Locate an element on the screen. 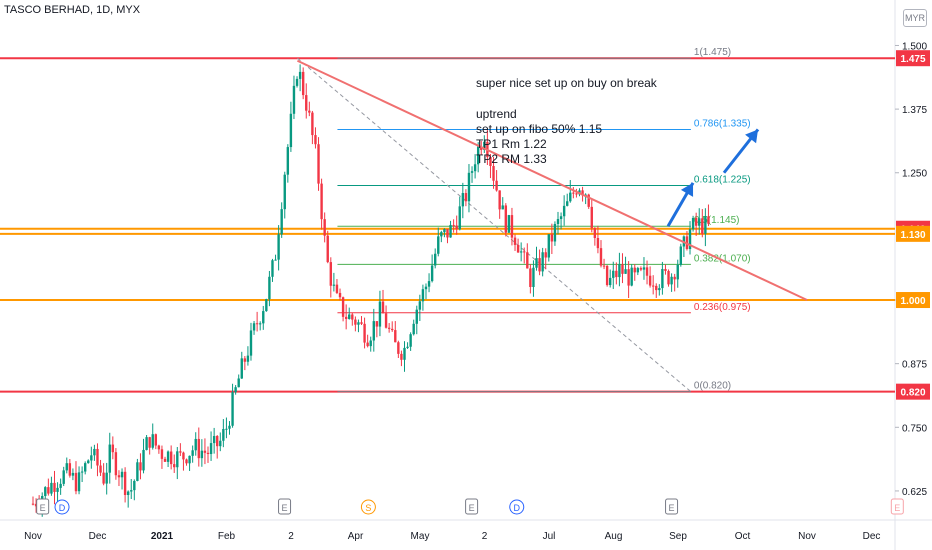 This screenshot has width=932, height=550. event-marker-S: S is located at coordinates (368, 507).